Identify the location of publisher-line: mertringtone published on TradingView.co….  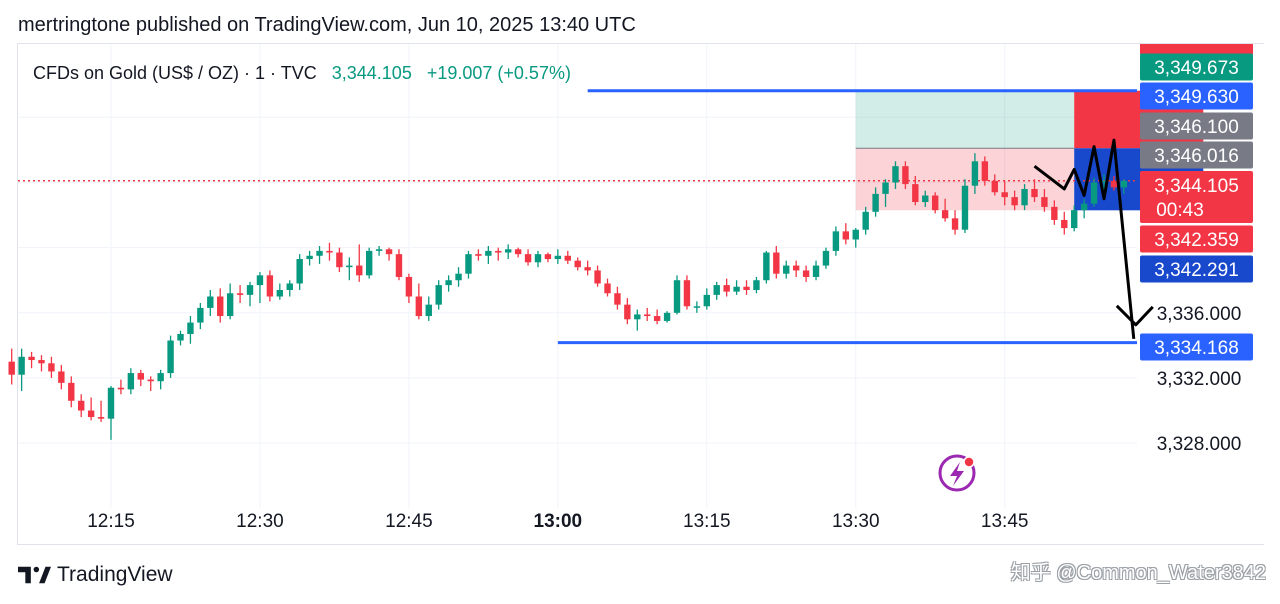
(327, 25).